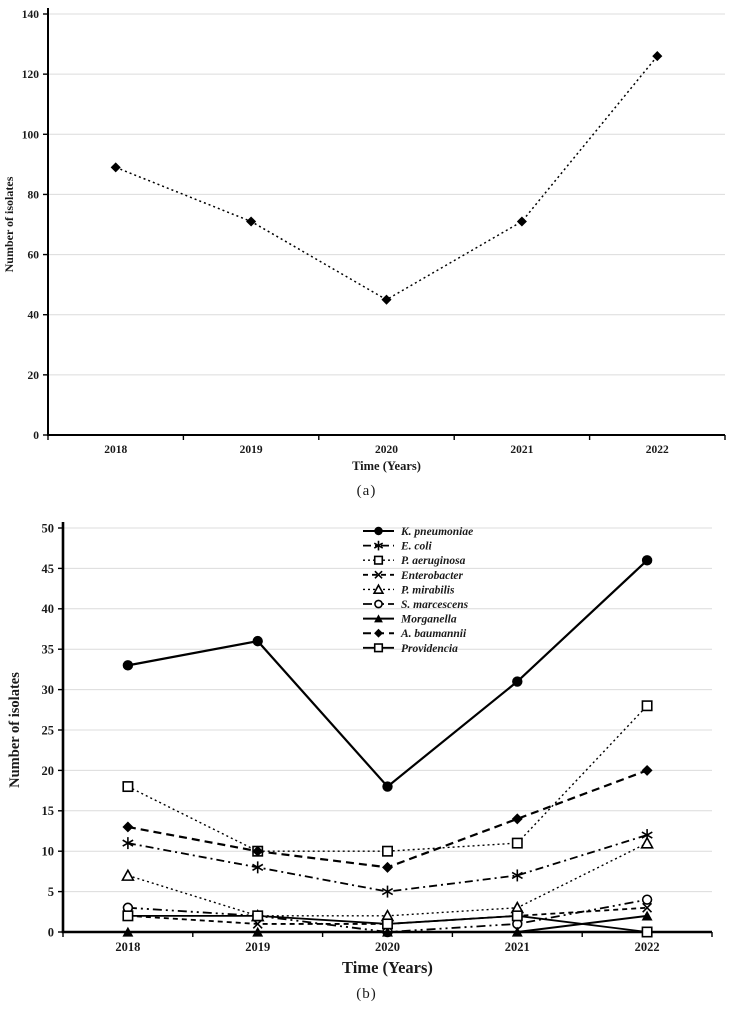 Image resolution: width=733 pixels, height=1013 pixels. What do you see at coordinates (433, 634) in the screenshot?
I see `legend-label: A. baumannii` at bounding box center [433, 634].